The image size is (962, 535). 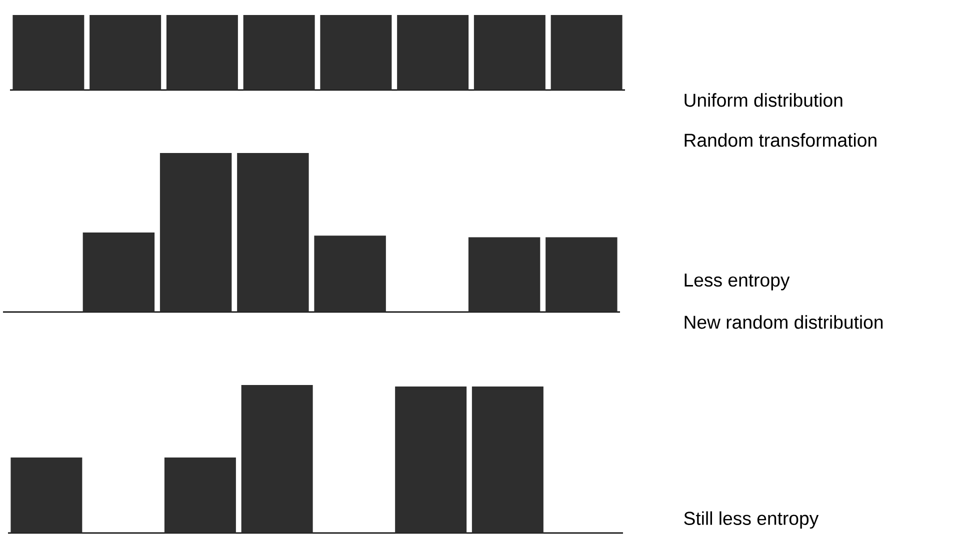 What do you see at coordinates (763, 100) in the screenshot?
I see `text: Uniform distribution` at bounding box center [763, 100].